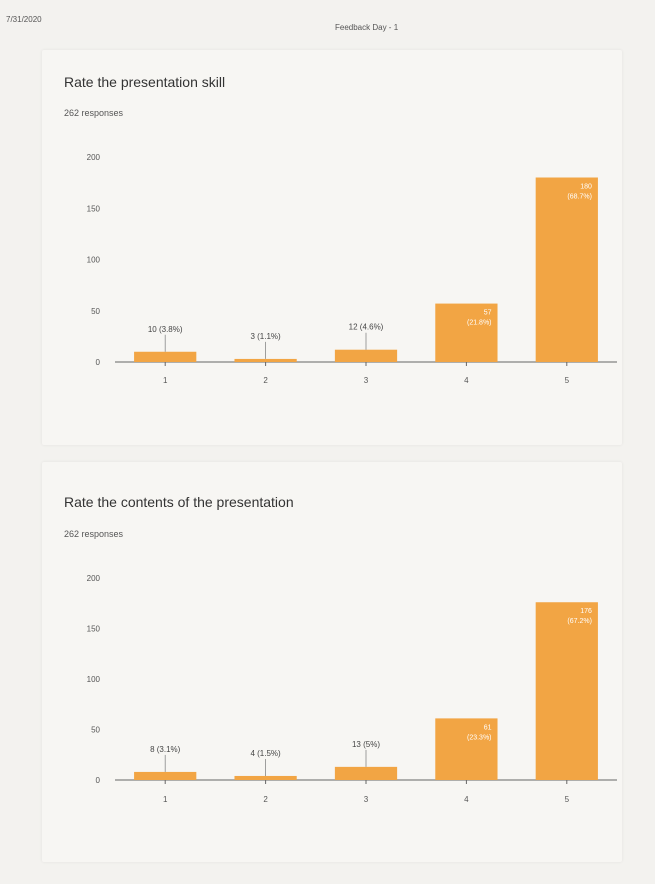  Describe the element at coordinates (586, 187) in the screenshot. I see `data-label: 180` at that location.